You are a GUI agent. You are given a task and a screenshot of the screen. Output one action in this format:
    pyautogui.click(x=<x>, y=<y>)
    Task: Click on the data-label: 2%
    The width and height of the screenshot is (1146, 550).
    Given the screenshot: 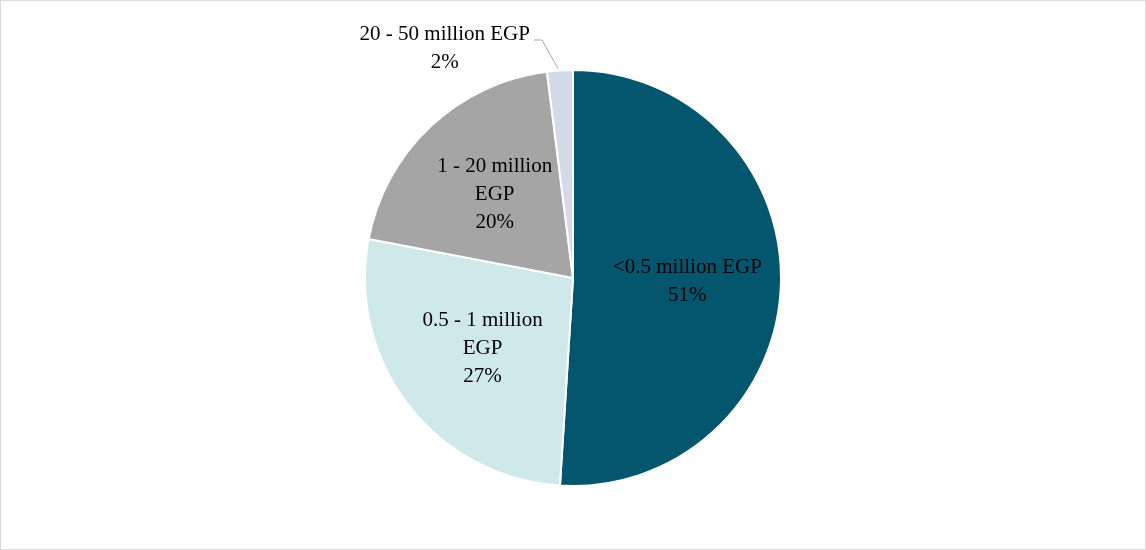 What is the action you would take?
    pyautogui.click(x=444, y=60)
    